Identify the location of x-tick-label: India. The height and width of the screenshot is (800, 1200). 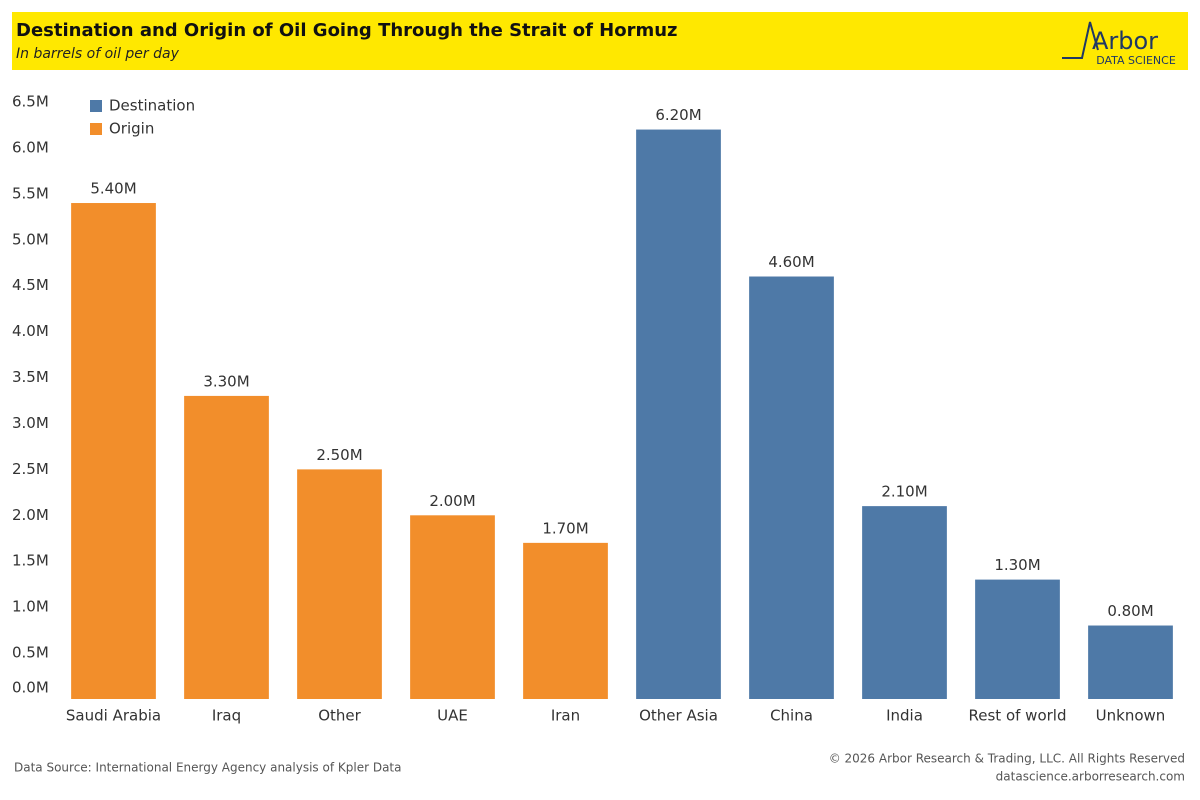
(904, 716).